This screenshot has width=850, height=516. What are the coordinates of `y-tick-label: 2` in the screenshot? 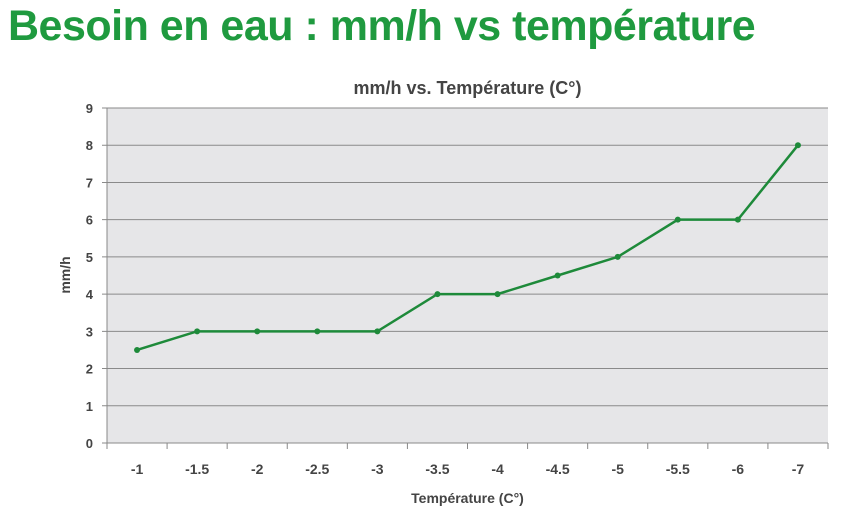 It's located at (89, 369).